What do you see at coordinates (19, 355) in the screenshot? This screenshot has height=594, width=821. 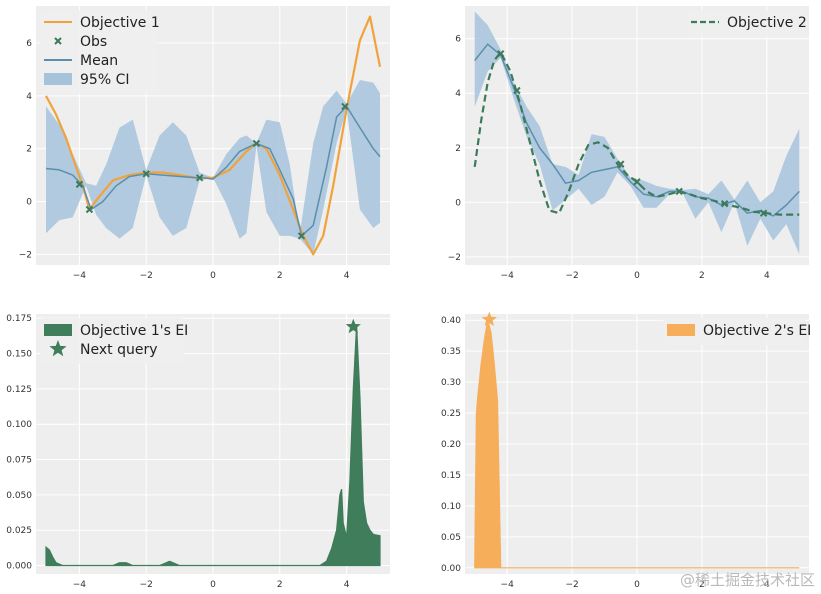 I see `y-tick-label: 0.150` at bounding box center [19, 355].